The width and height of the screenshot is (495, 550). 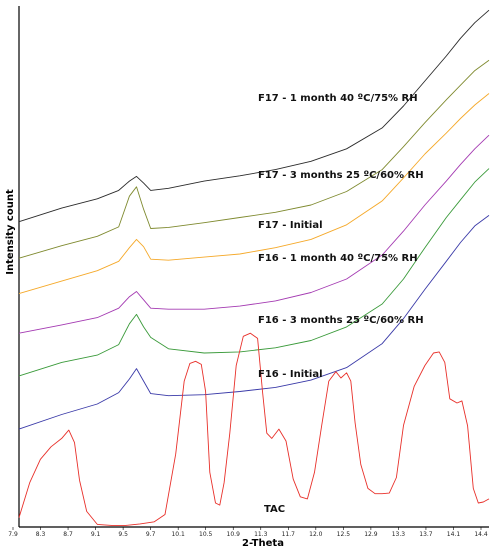 I want to click on x-tick-label: 10.5, so click(x=206, y=534).